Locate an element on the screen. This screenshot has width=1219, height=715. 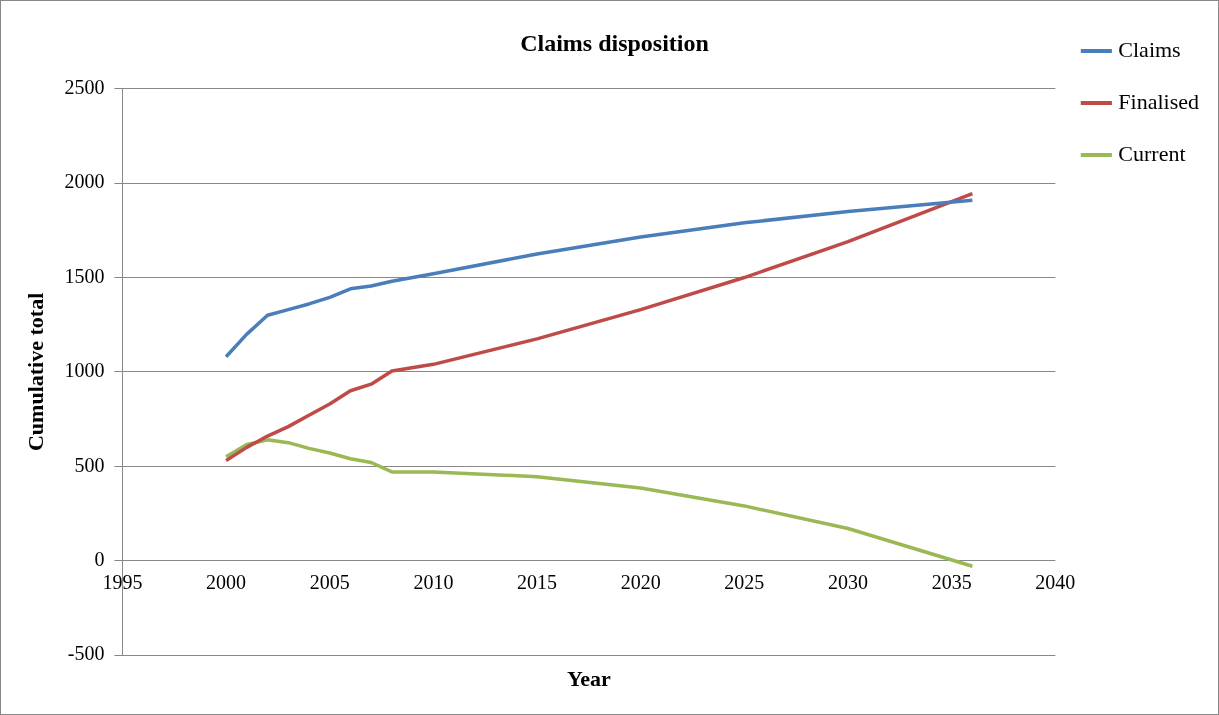
chart-title: Claims disposition is located at coordinates (614, 42).